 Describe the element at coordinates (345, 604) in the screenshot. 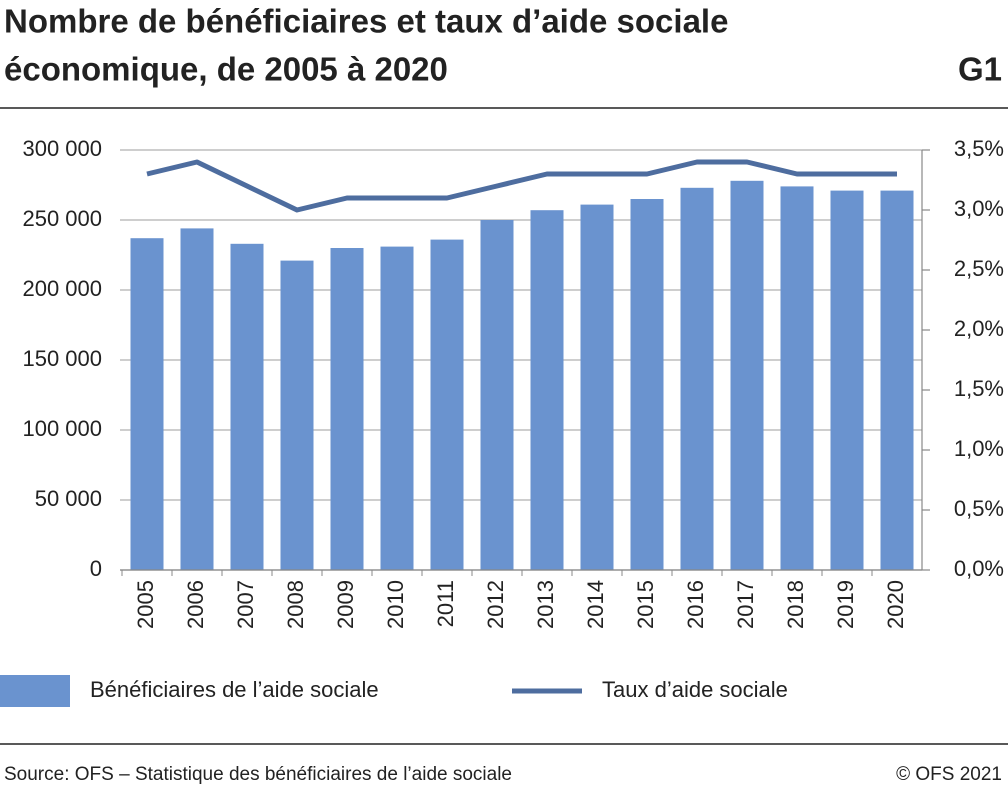

I see `x-tick-label: 2009` at that location.